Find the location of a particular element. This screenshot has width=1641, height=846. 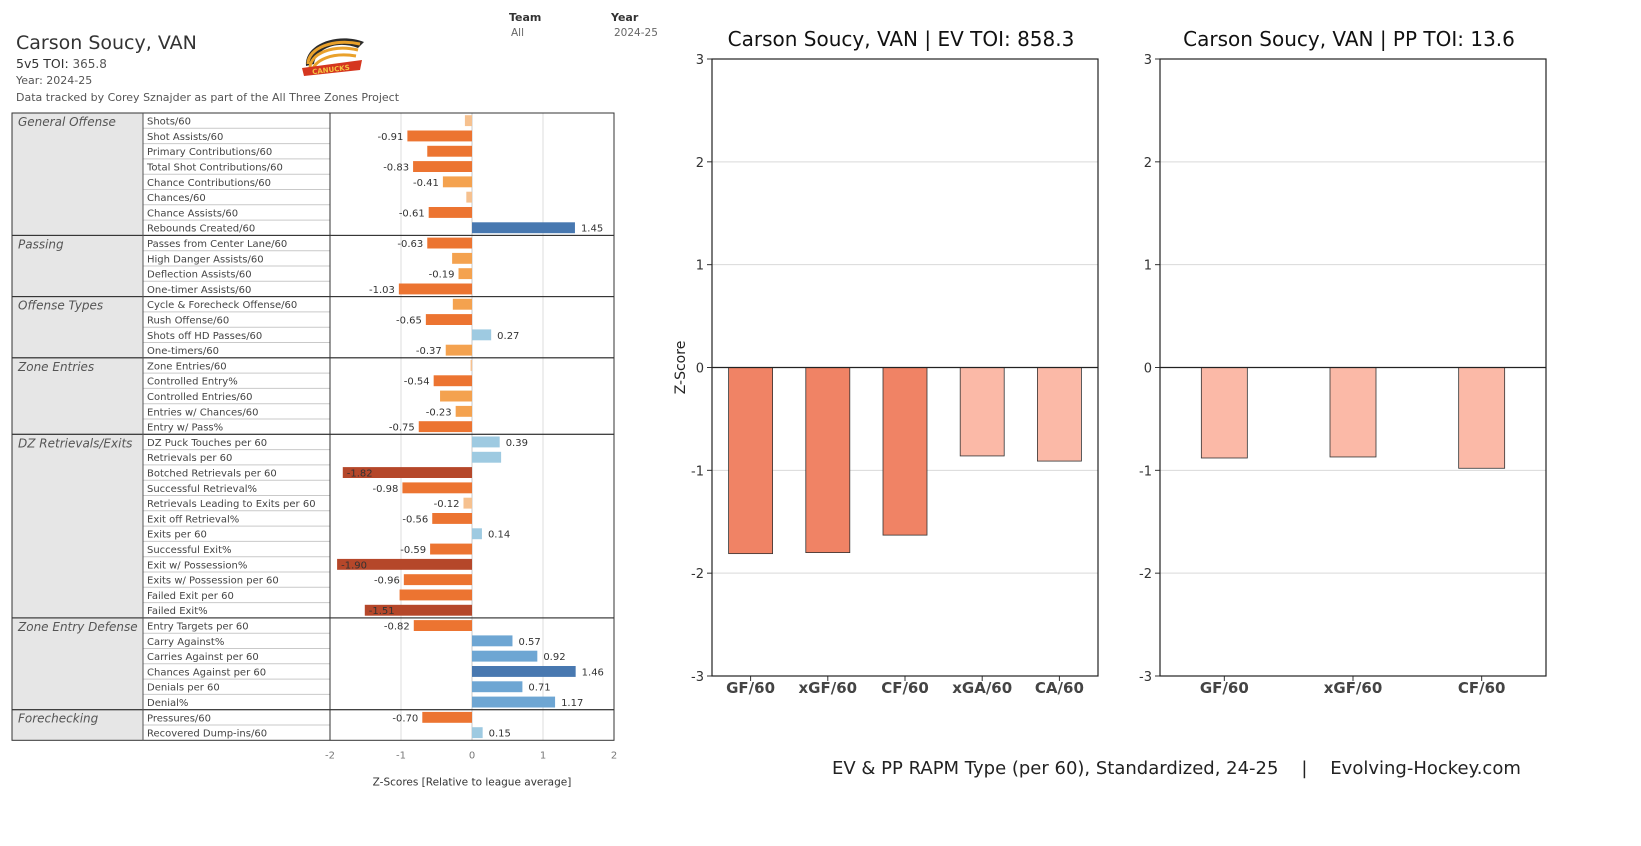

metric-label: Deflection Assists/60 is located at coordinates (199, 275).